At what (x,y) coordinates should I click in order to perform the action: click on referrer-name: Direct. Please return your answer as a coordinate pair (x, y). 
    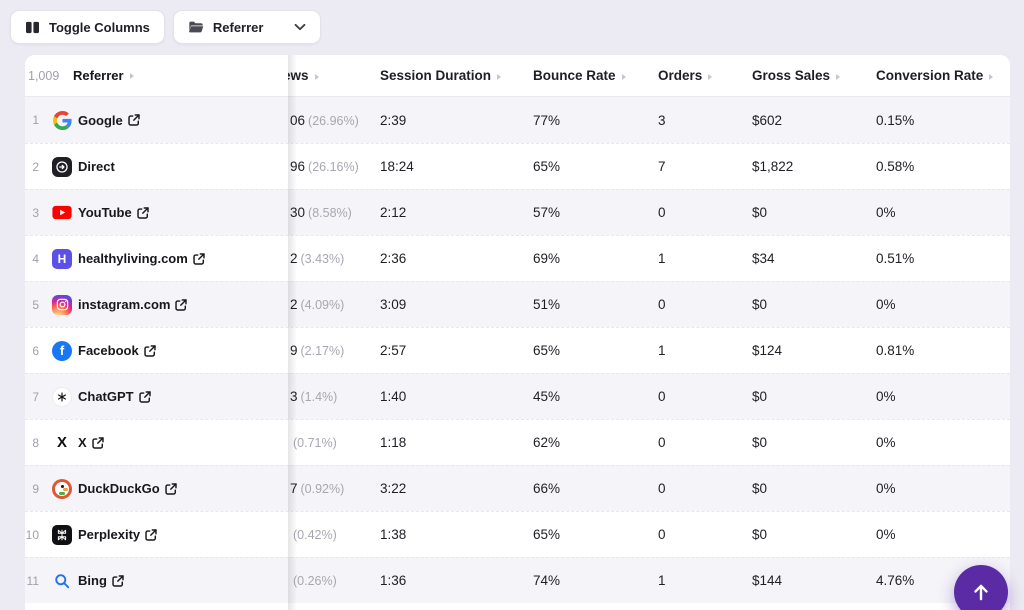
    Looking at the image, I should click on (96, 166).